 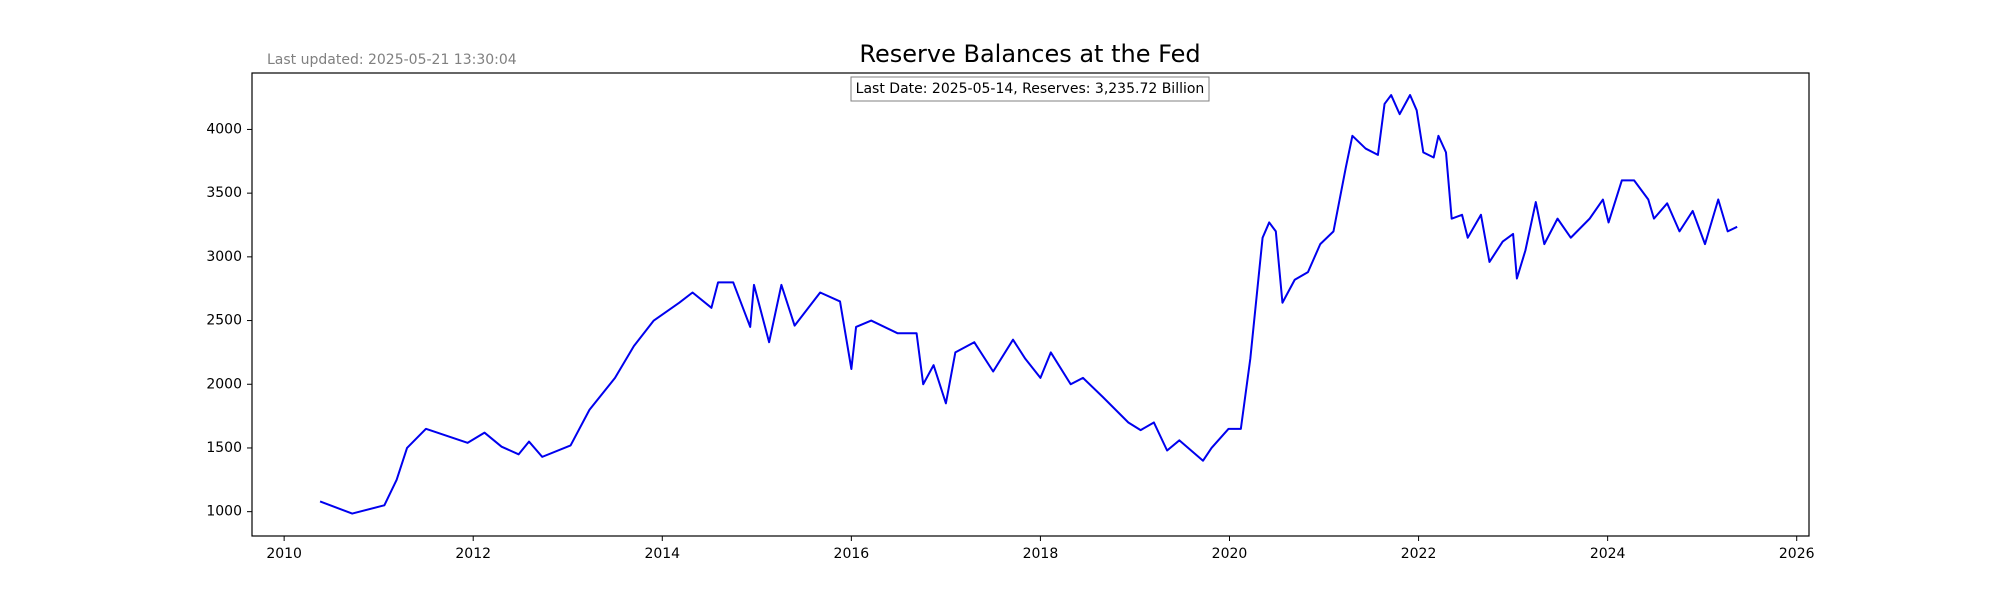 What do you see at coordinates (284, 554) in the screenshot?
I see `x-tick-label: 2010` at bounding box center [284, 554].